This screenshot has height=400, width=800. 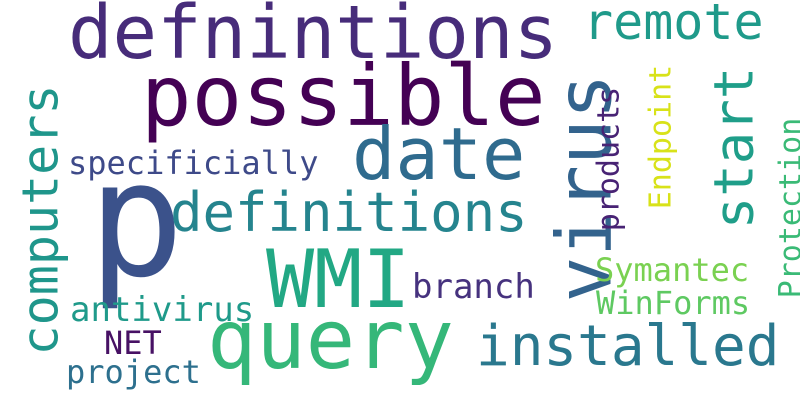 I want to click on word-defnintions: defnintions, so click(x=313, y=38).